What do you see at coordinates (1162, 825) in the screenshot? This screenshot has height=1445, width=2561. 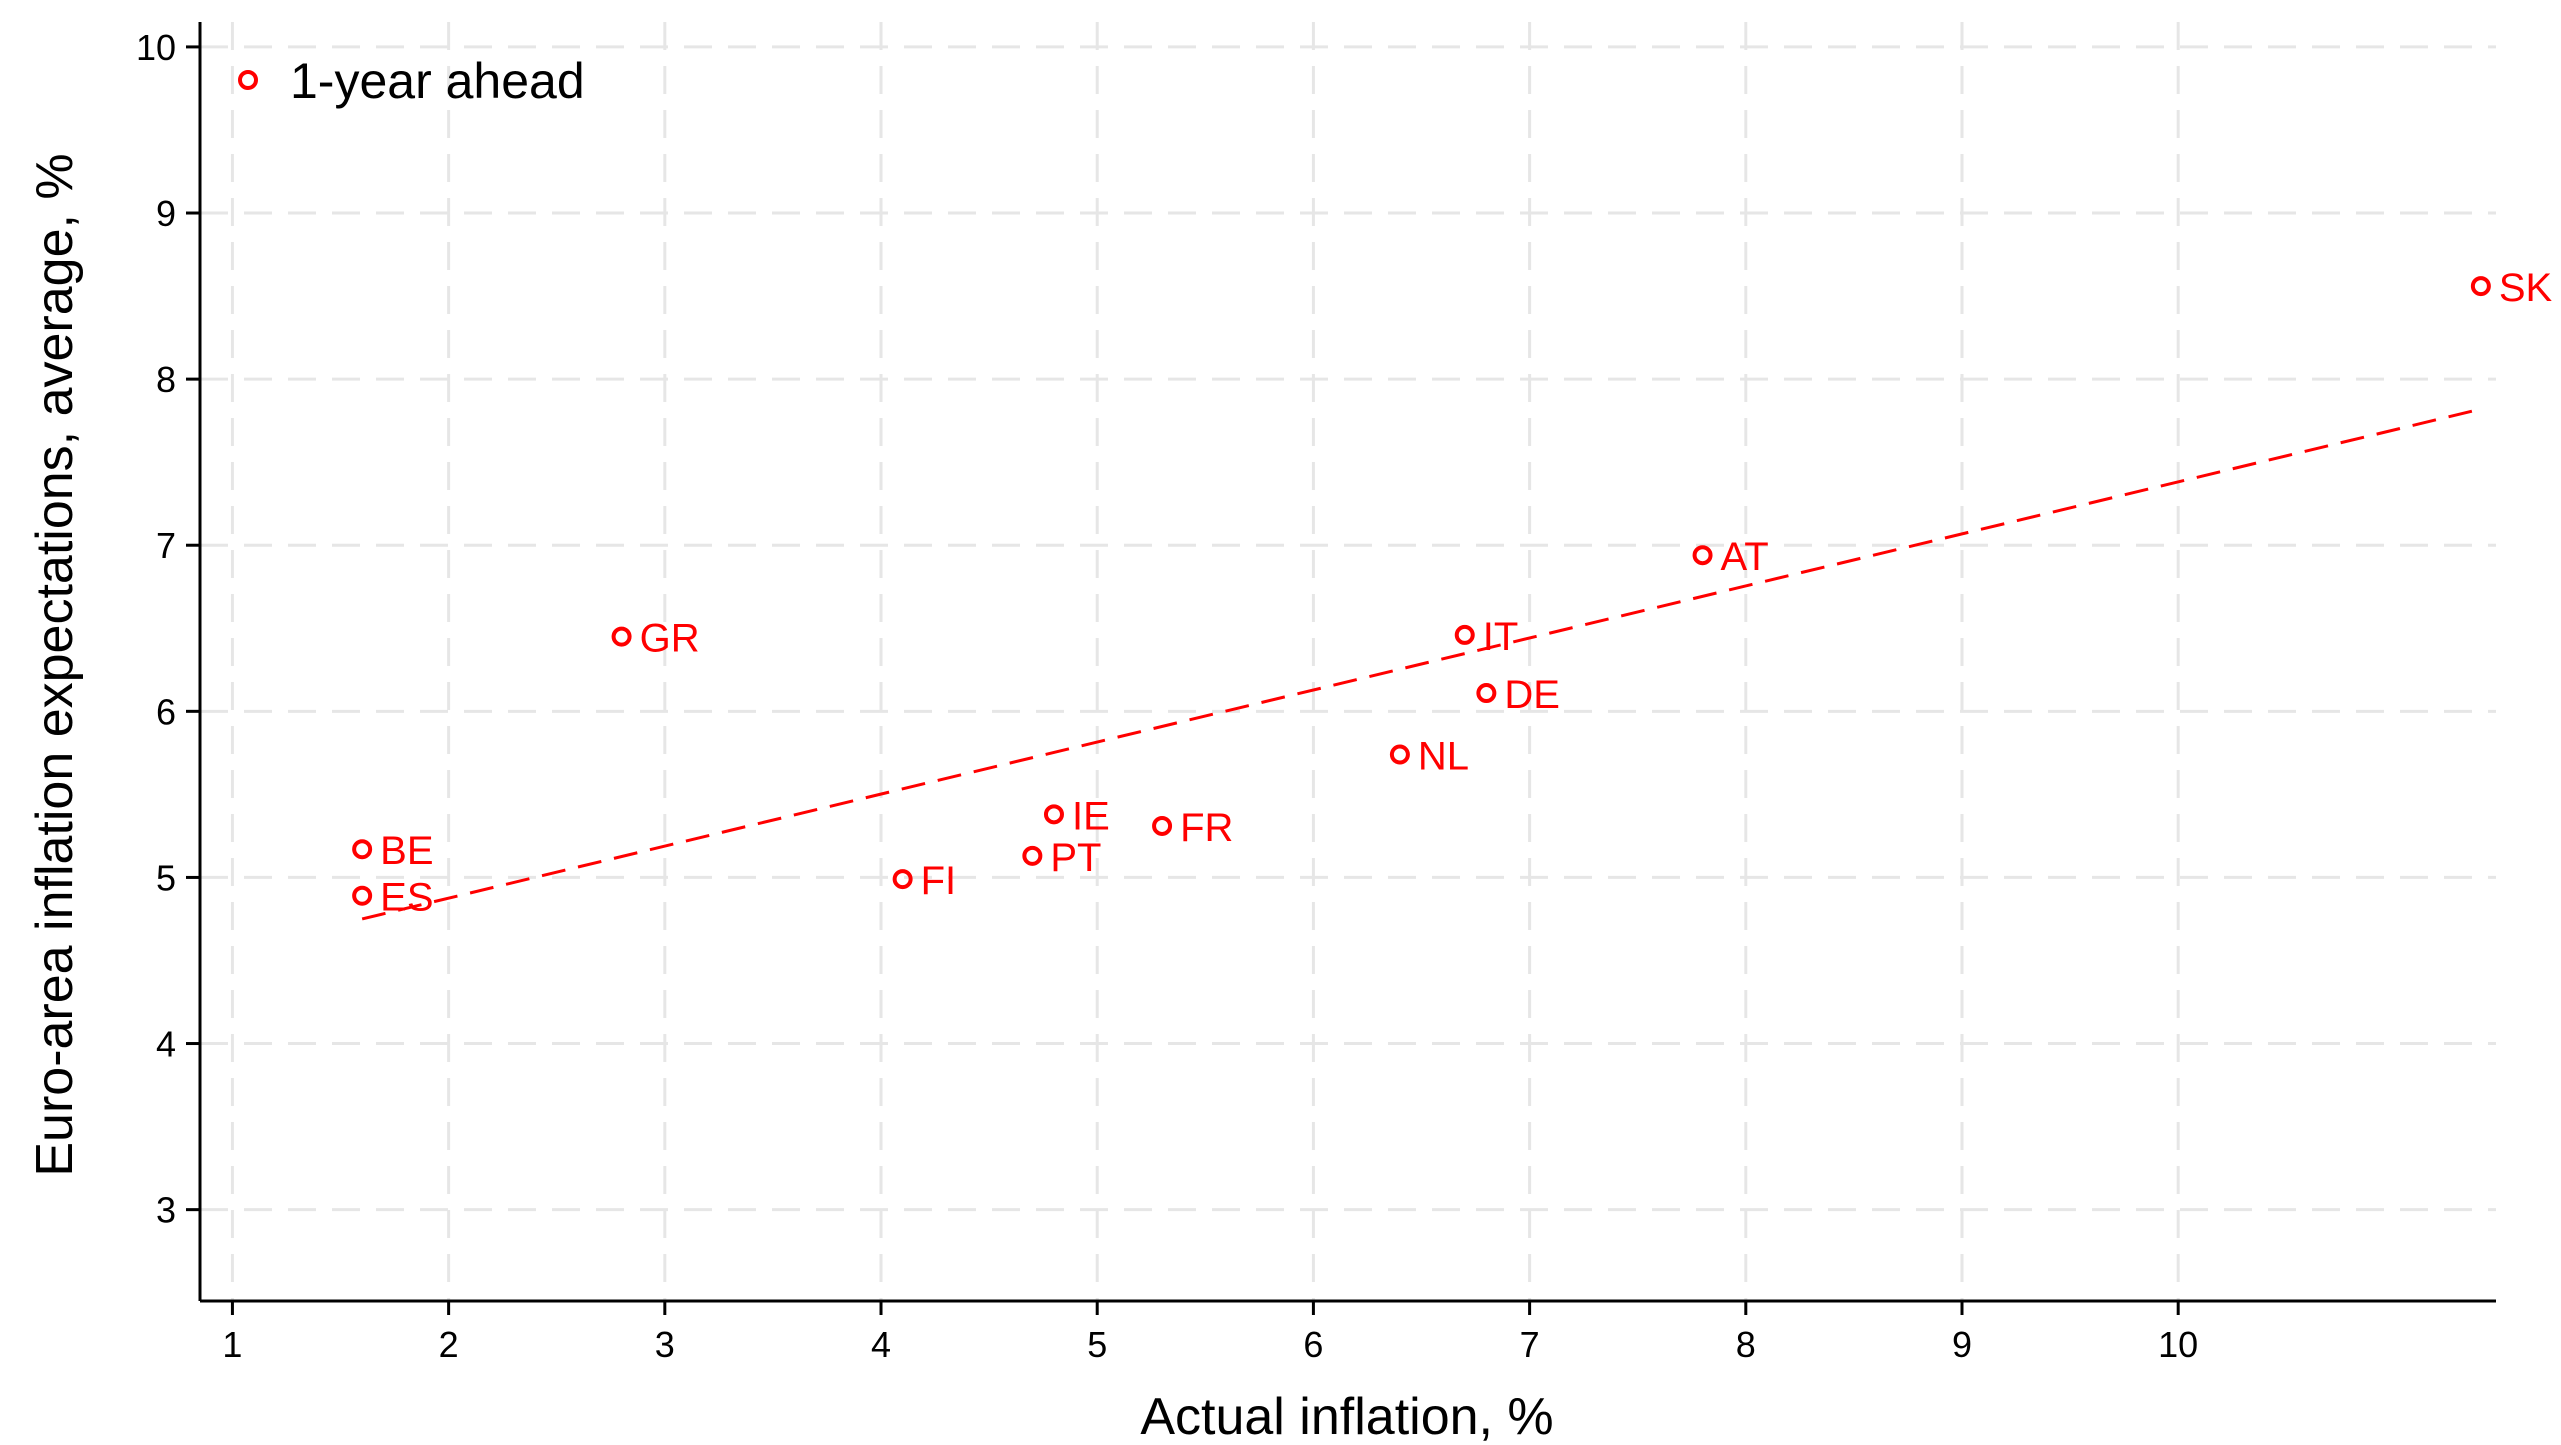 I see `point-marker-fr` at bounding box center [1162, 825].